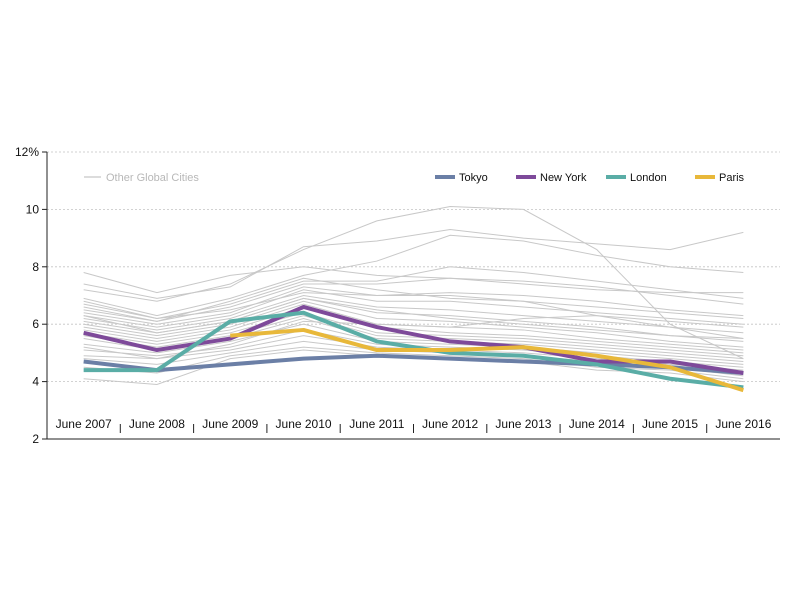  Describe the element at coordinates (450, 424) in the screenshot. I see `x-tick-label: June 2012` at that location.